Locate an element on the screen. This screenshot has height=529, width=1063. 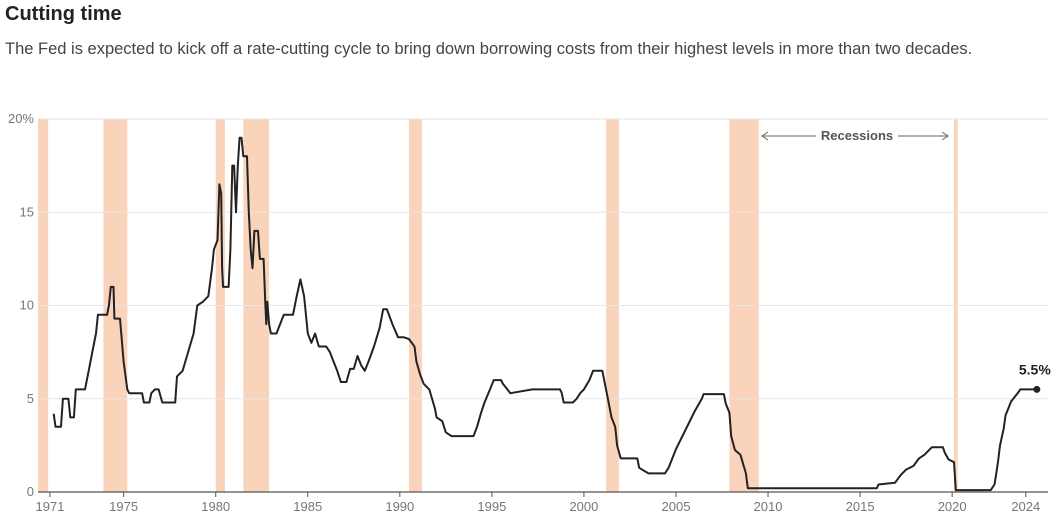
recessions-label: Recessions is located at coordinates (857, 135).